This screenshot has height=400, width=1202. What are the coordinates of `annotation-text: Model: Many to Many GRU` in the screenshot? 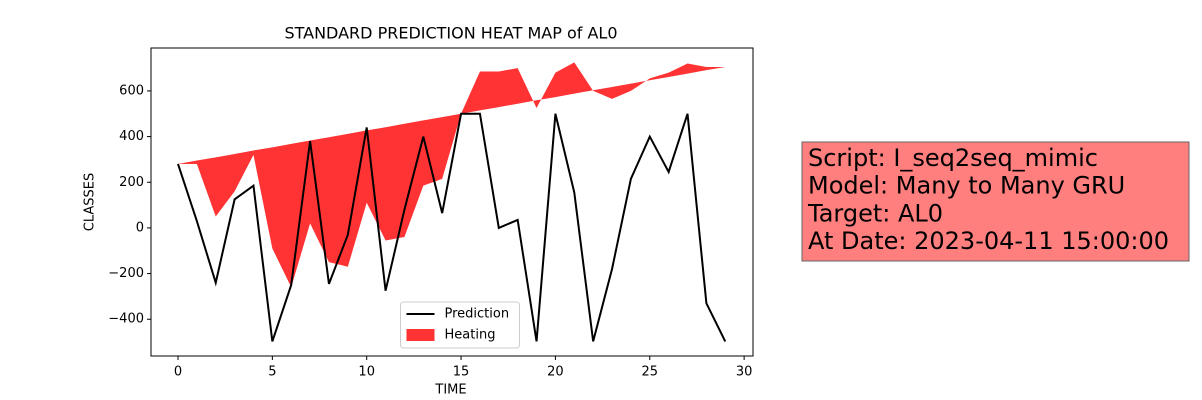 It's located at (966, 186).